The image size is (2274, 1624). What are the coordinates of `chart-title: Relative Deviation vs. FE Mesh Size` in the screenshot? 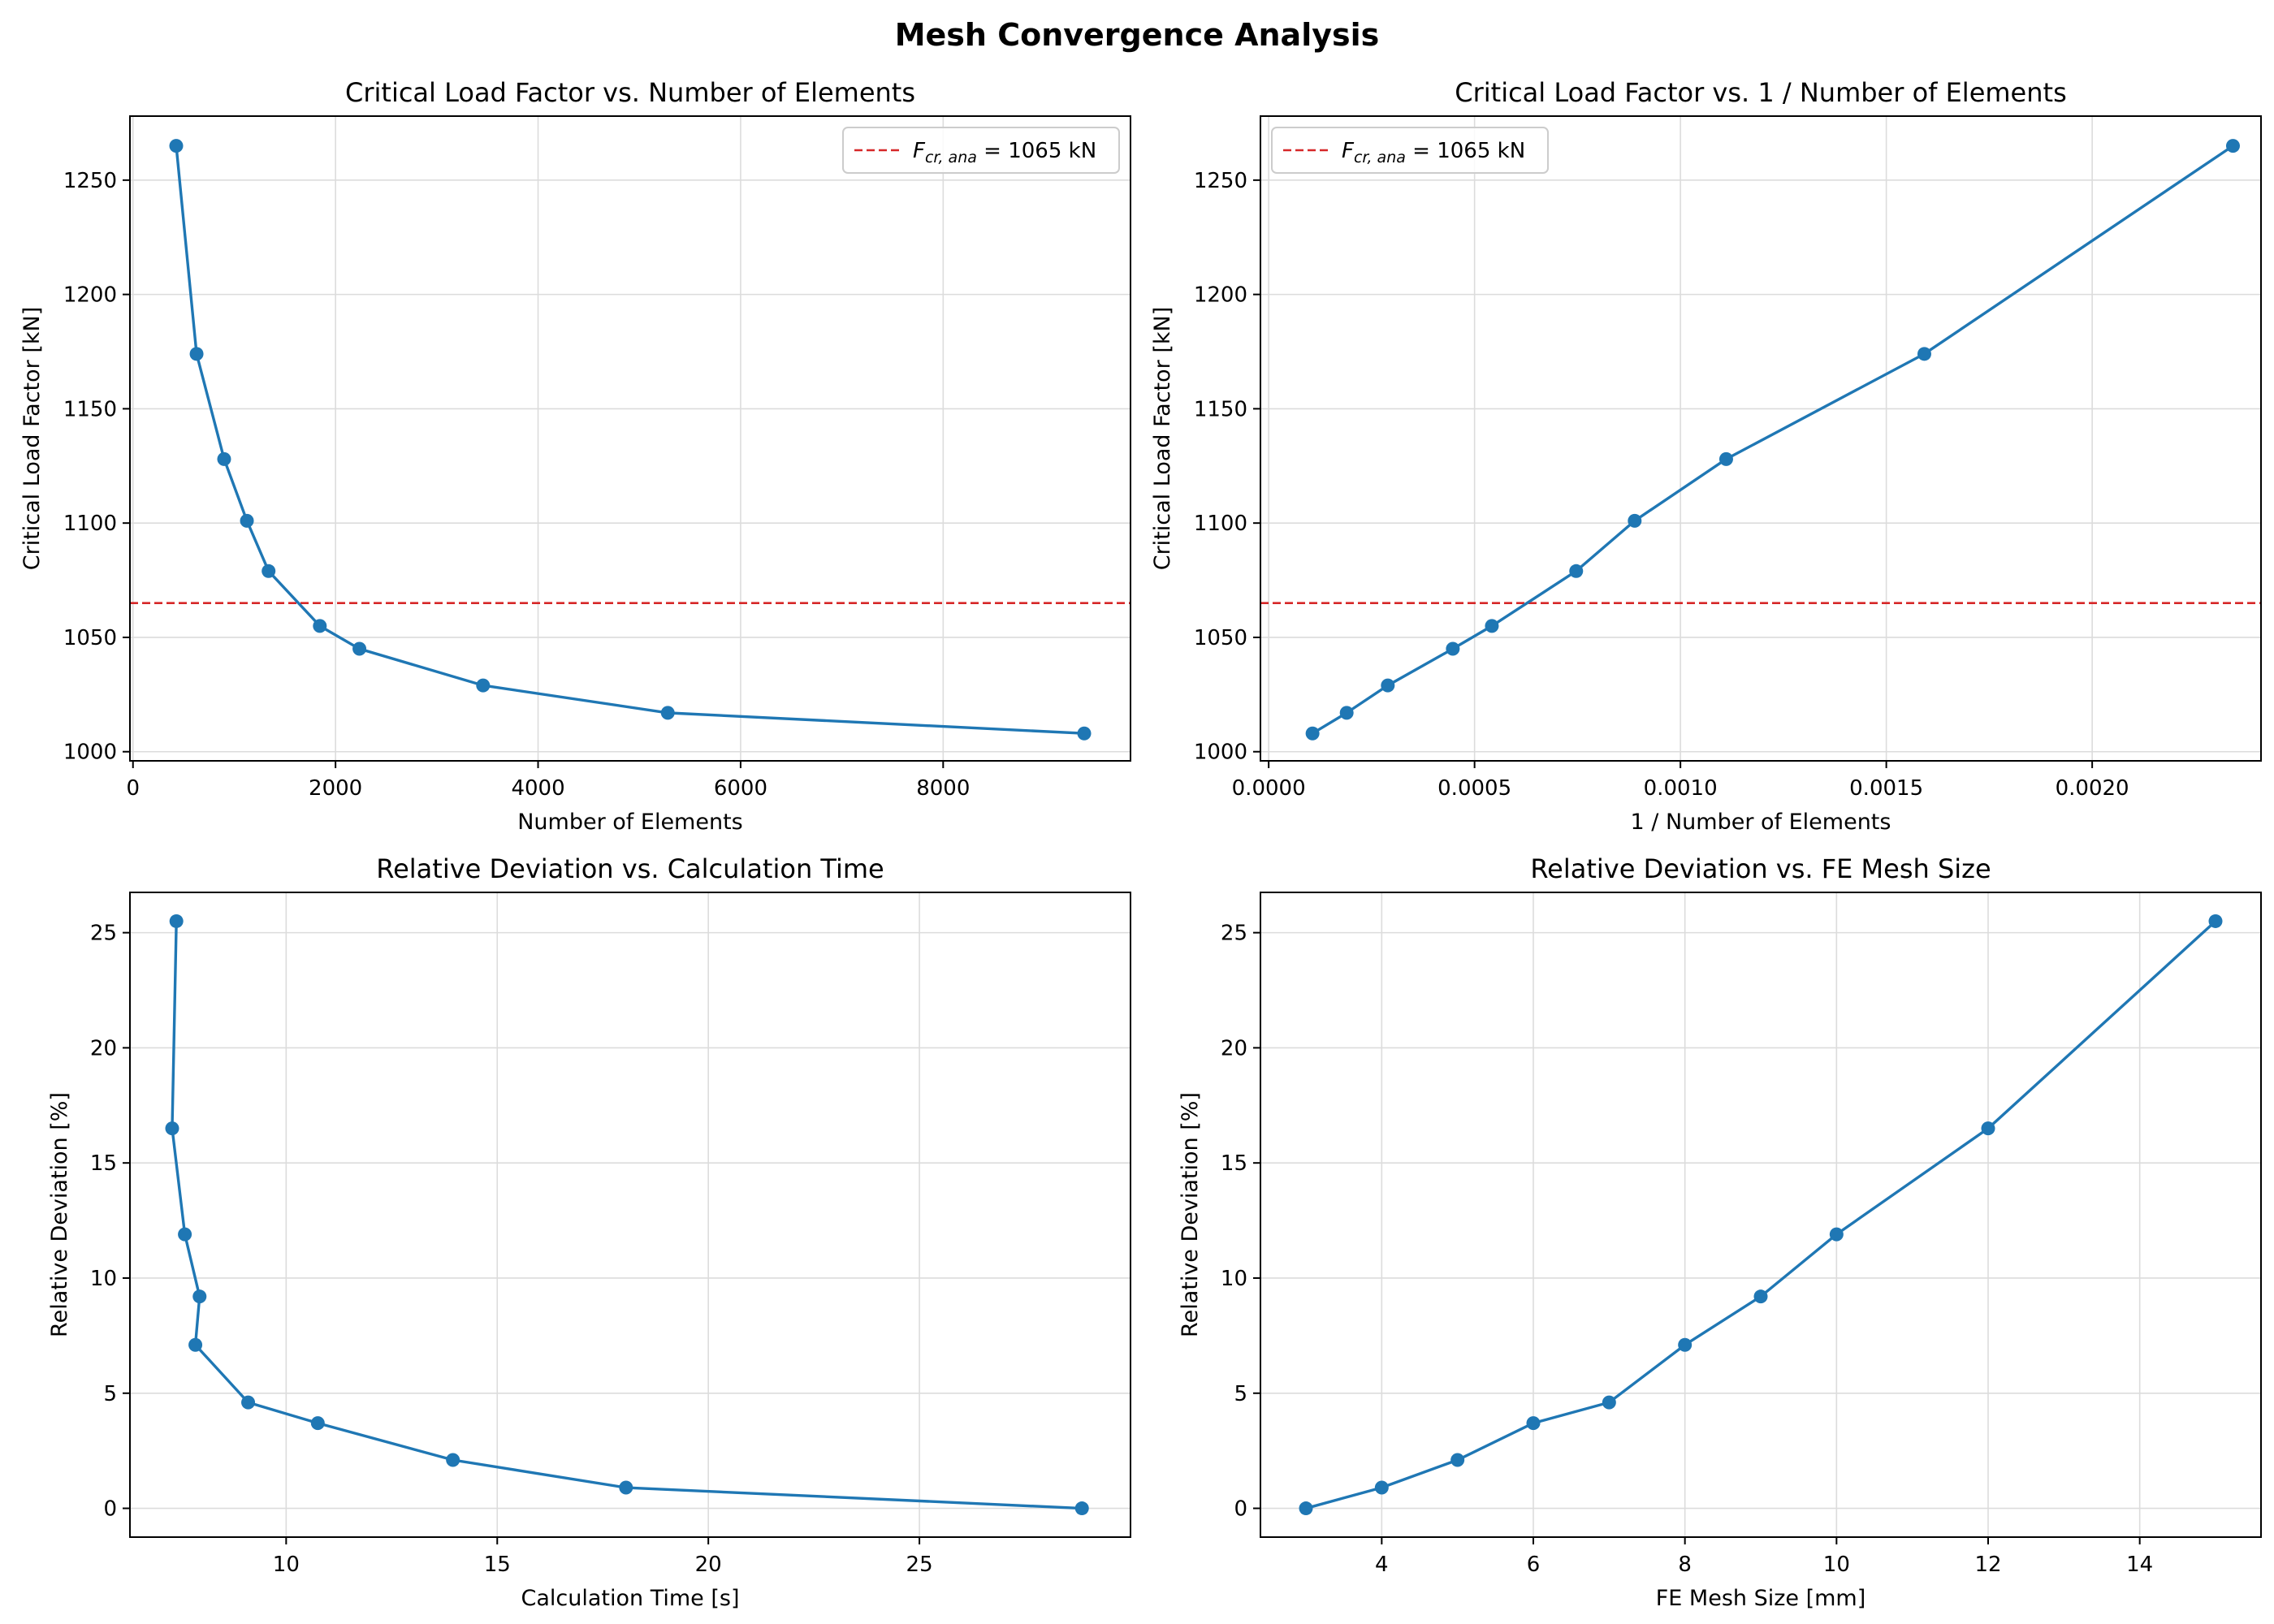 It's located at (1760, 868).